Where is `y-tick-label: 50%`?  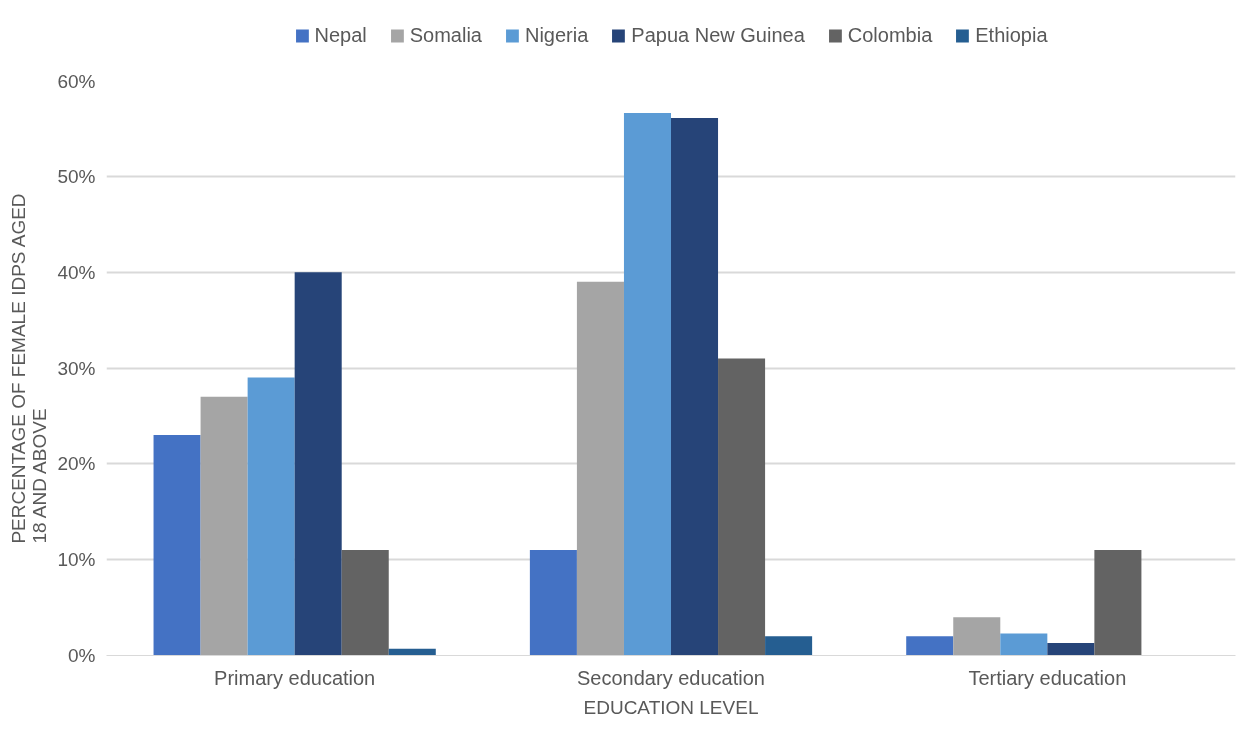
y-tick-label: 50% is located at coordinates (76, 176).